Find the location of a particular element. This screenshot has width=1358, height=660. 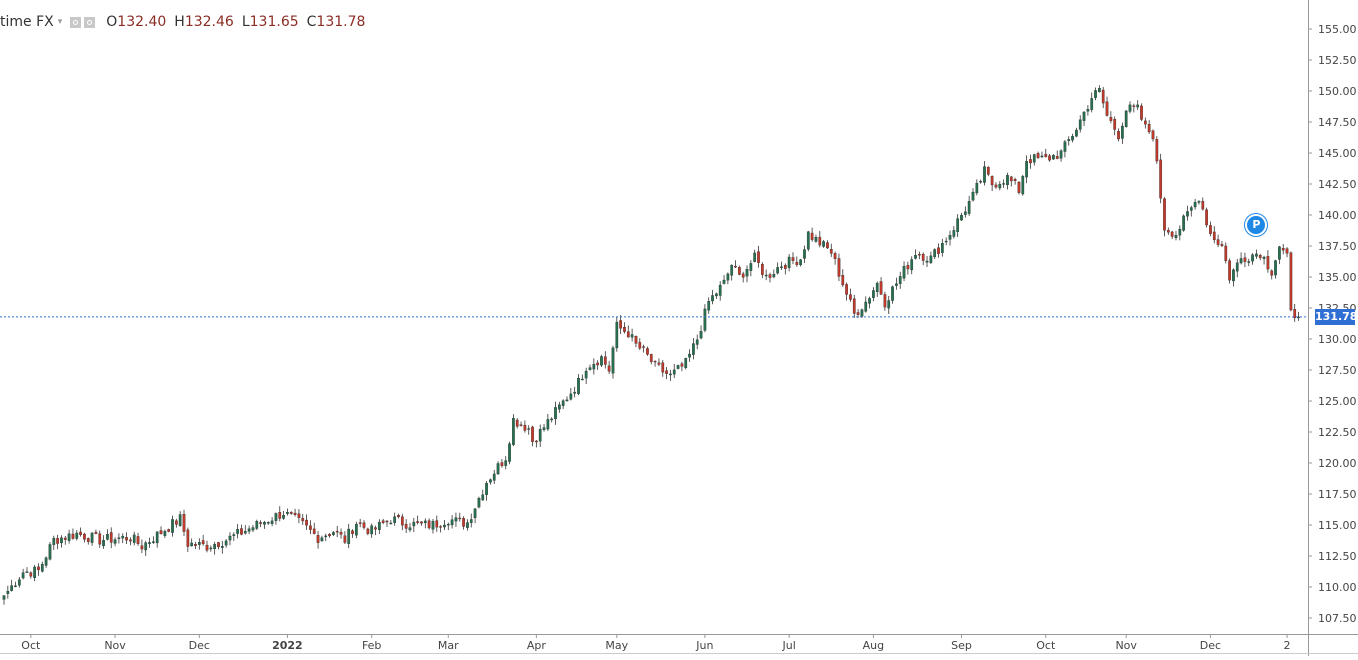

chevron-down-icon: ▾ is located at coordinates (60, 22).